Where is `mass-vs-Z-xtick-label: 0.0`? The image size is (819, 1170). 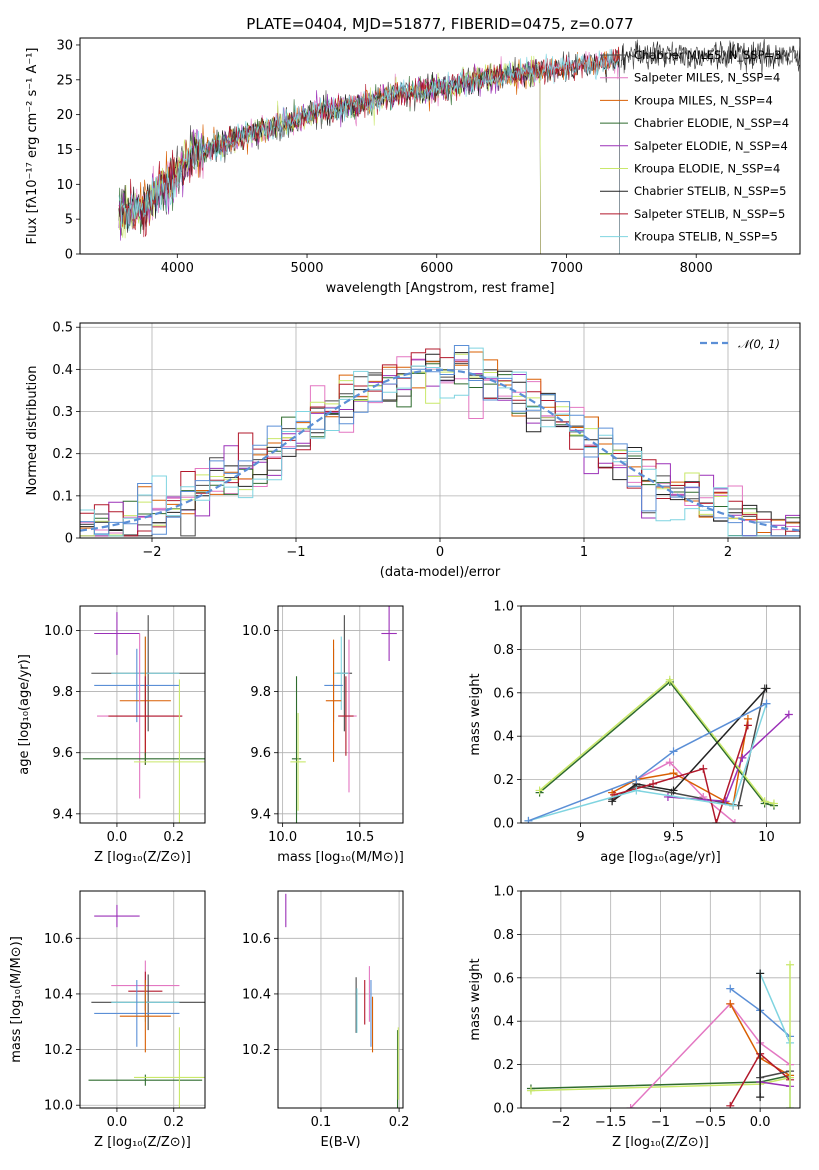 mass-vs-Z-xtick-label: 0.0 is located at coordinates (117, 1122).